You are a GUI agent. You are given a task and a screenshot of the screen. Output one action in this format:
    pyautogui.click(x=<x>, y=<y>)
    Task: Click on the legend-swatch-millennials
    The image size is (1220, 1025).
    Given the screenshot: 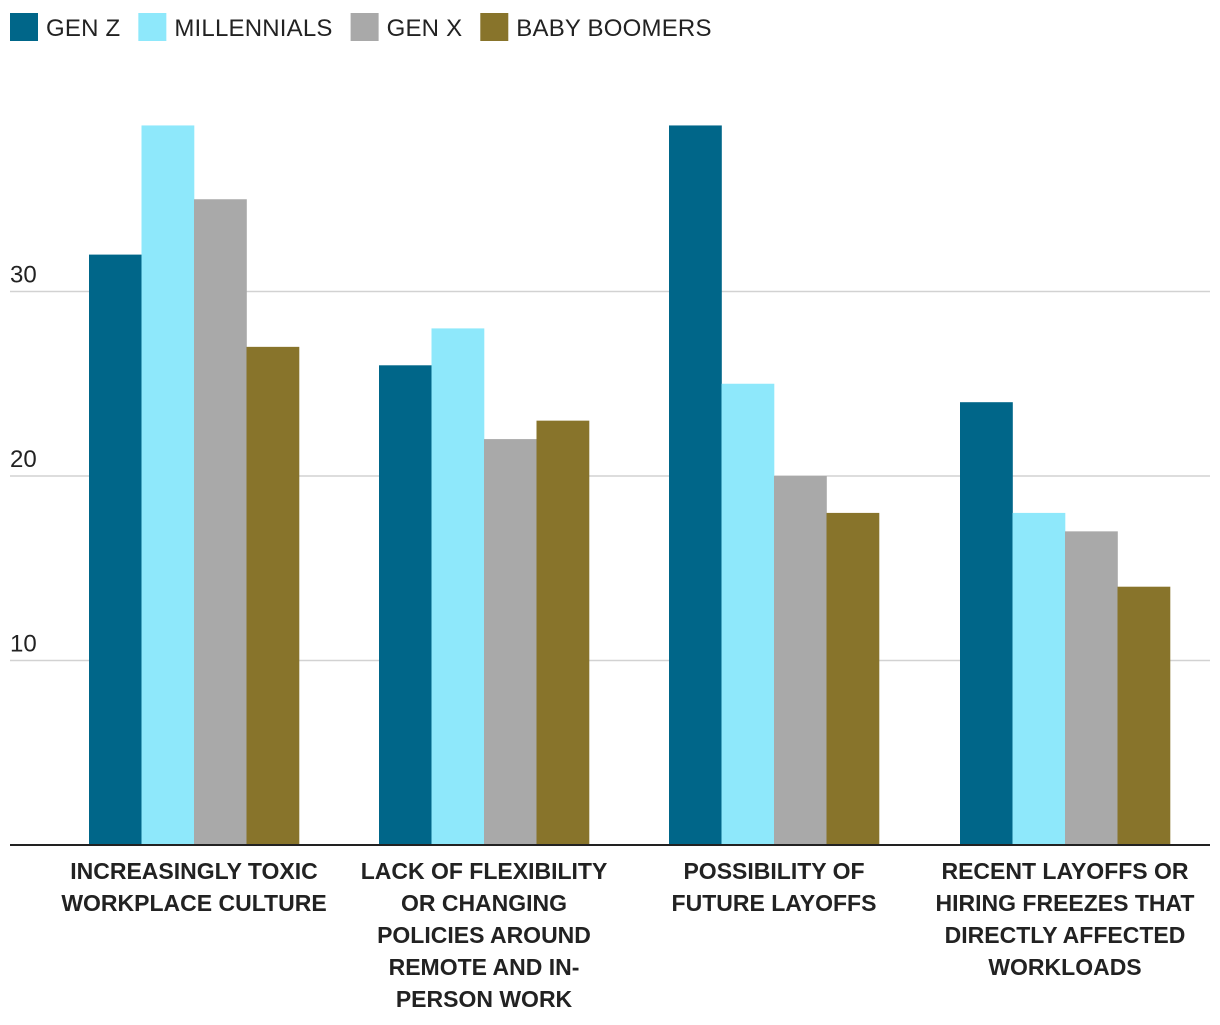 What is the action you would take?
    pyautogui.click(x=152, y=27)
    